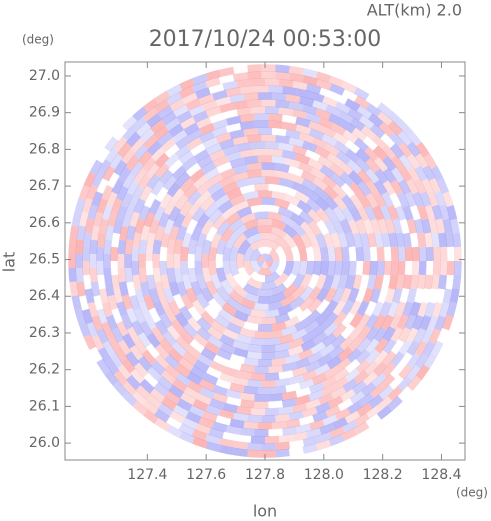  I want to click on x-unit: (deg), so click(472, 493).